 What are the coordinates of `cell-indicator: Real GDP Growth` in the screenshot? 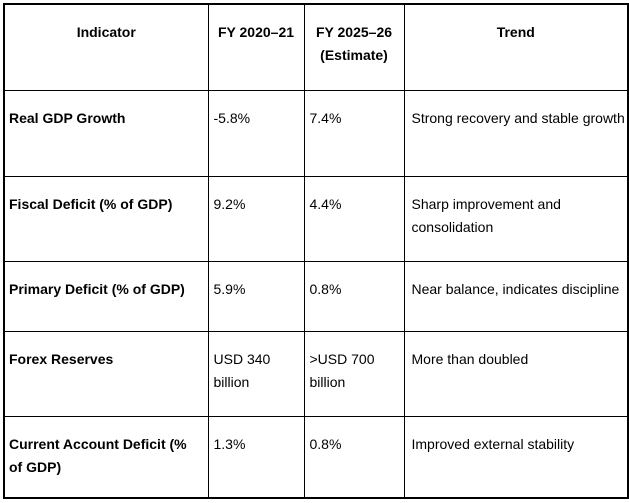 It's located at (106, 133).